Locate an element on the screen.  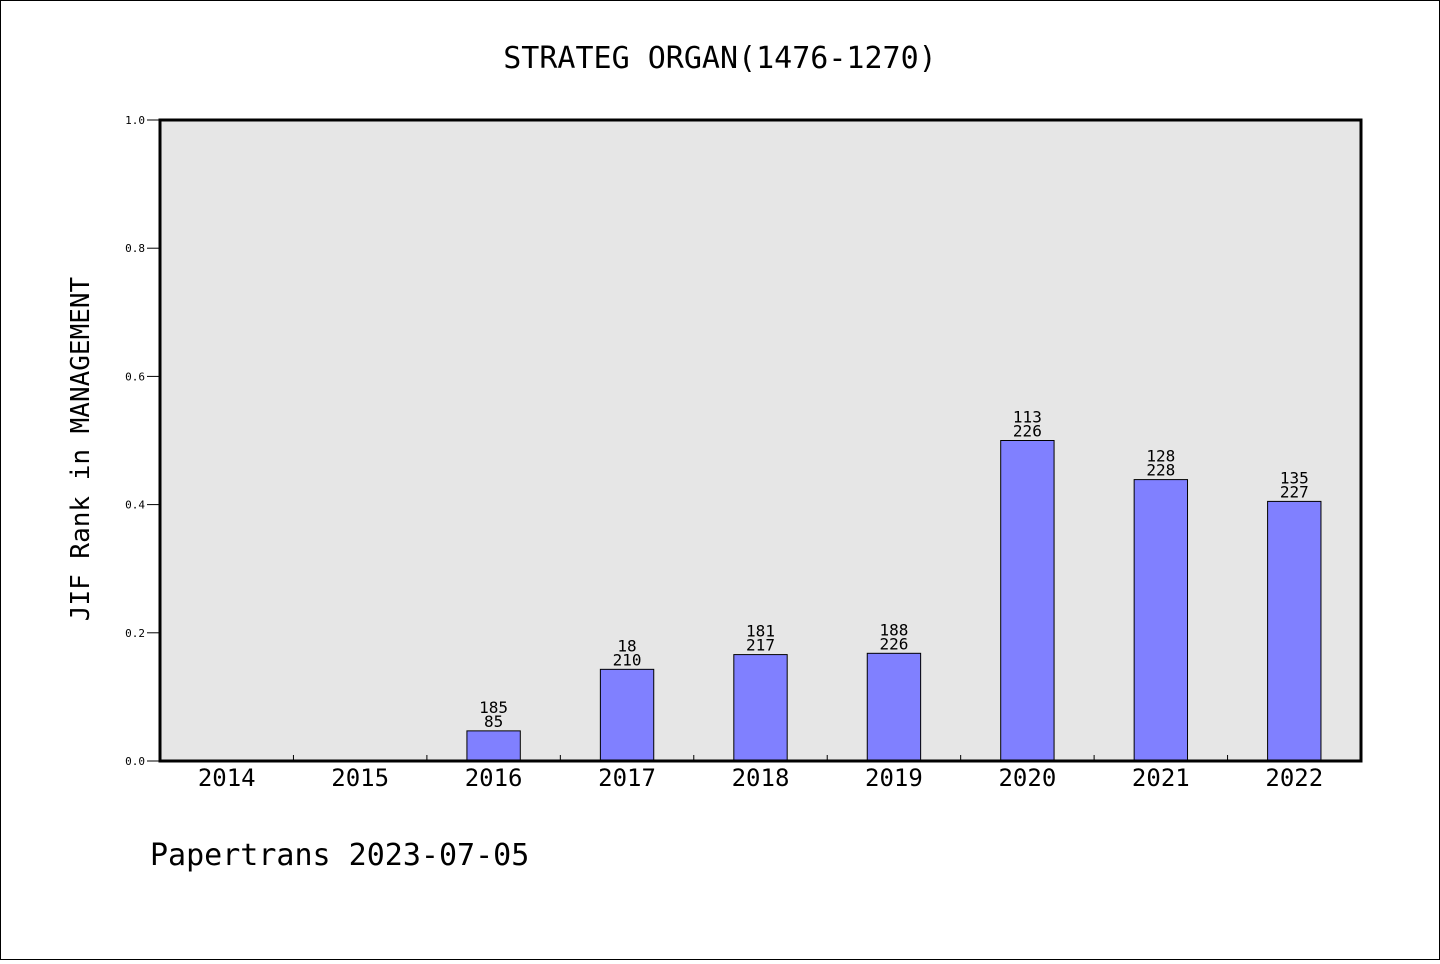
bar-2017 is located at coordinates (627, 715).